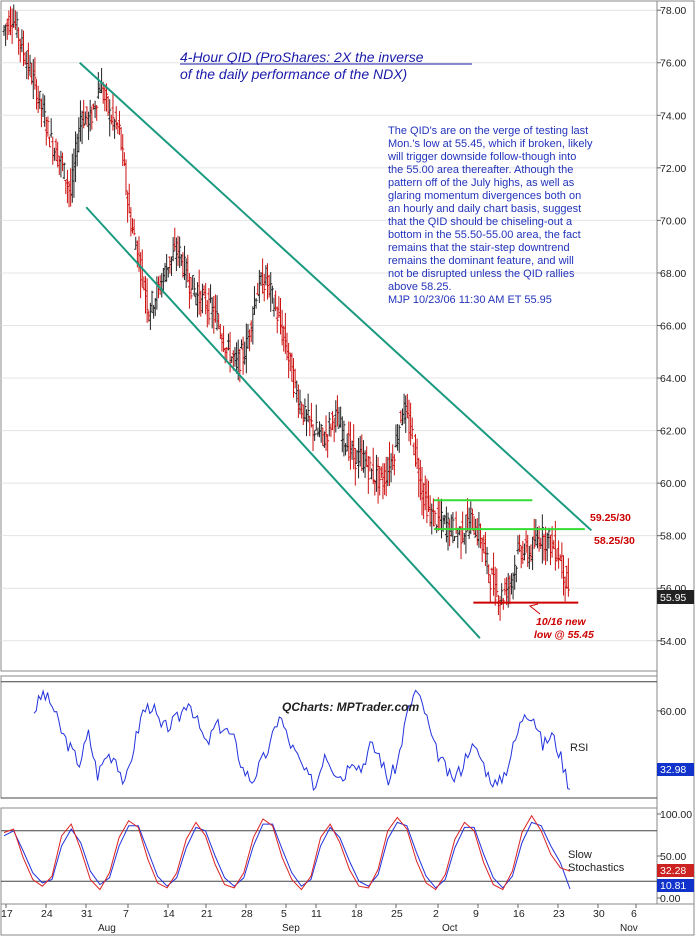 The image size is (695, 941). I want to click on x-month-label: Oct, so click(450, 928).